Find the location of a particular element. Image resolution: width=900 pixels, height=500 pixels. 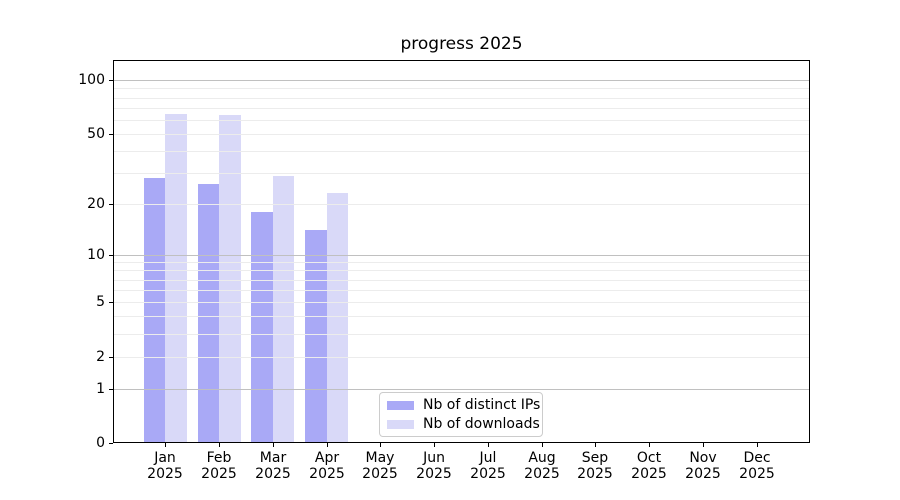

y-tick-label: 100 is located at coordinates (91, 80).